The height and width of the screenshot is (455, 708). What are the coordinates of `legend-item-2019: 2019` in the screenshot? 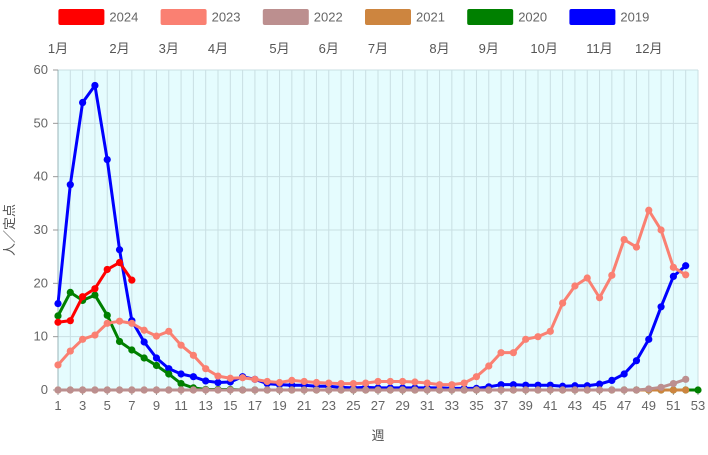 It's located at (609, 17).